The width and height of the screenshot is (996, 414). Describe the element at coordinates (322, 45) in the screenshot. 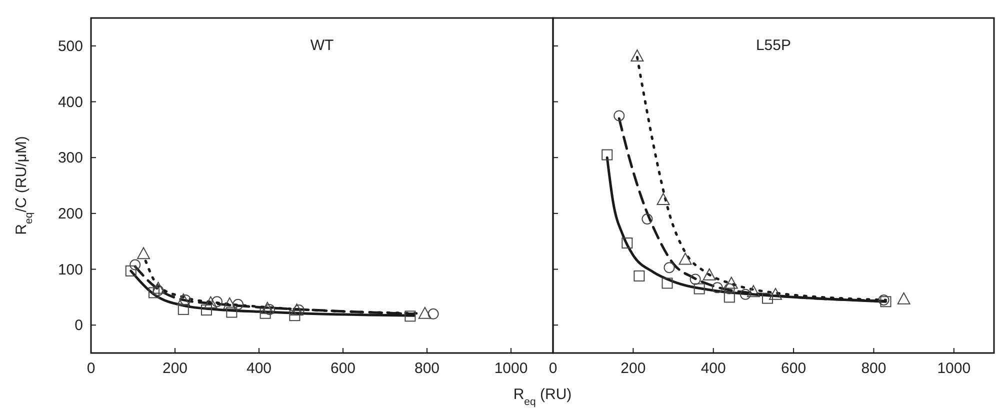

I see `text: WT` at that location.